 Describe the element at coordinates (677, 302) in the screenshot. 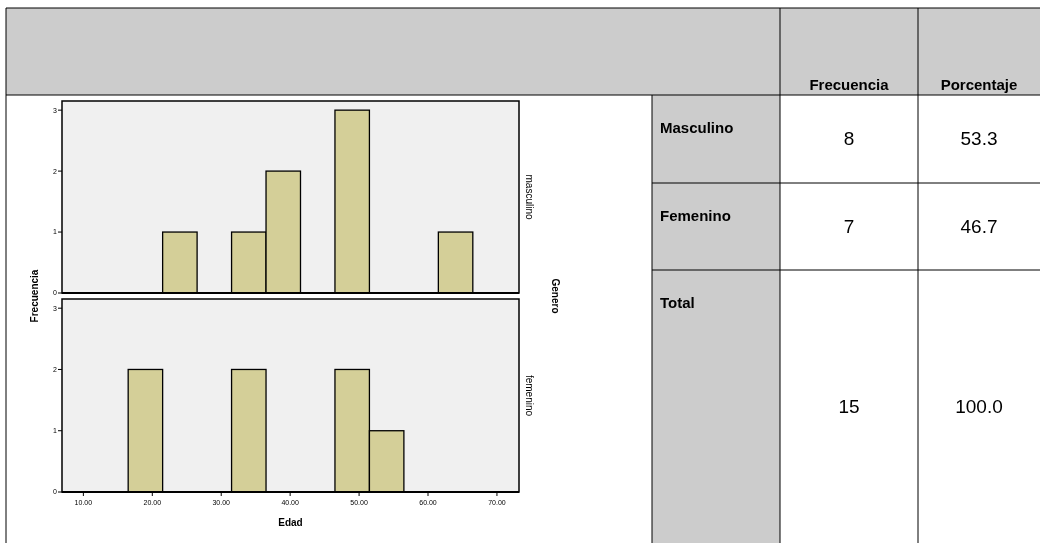

I see `category-label: Total` at that location.